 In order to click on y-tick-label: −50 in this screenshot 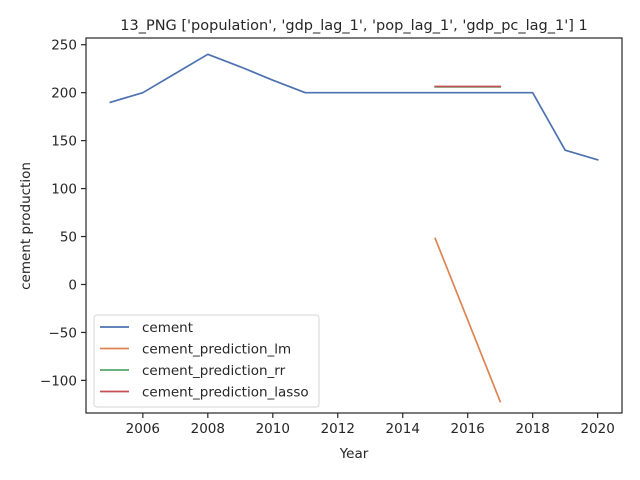, I will do `click(63, 333)`.